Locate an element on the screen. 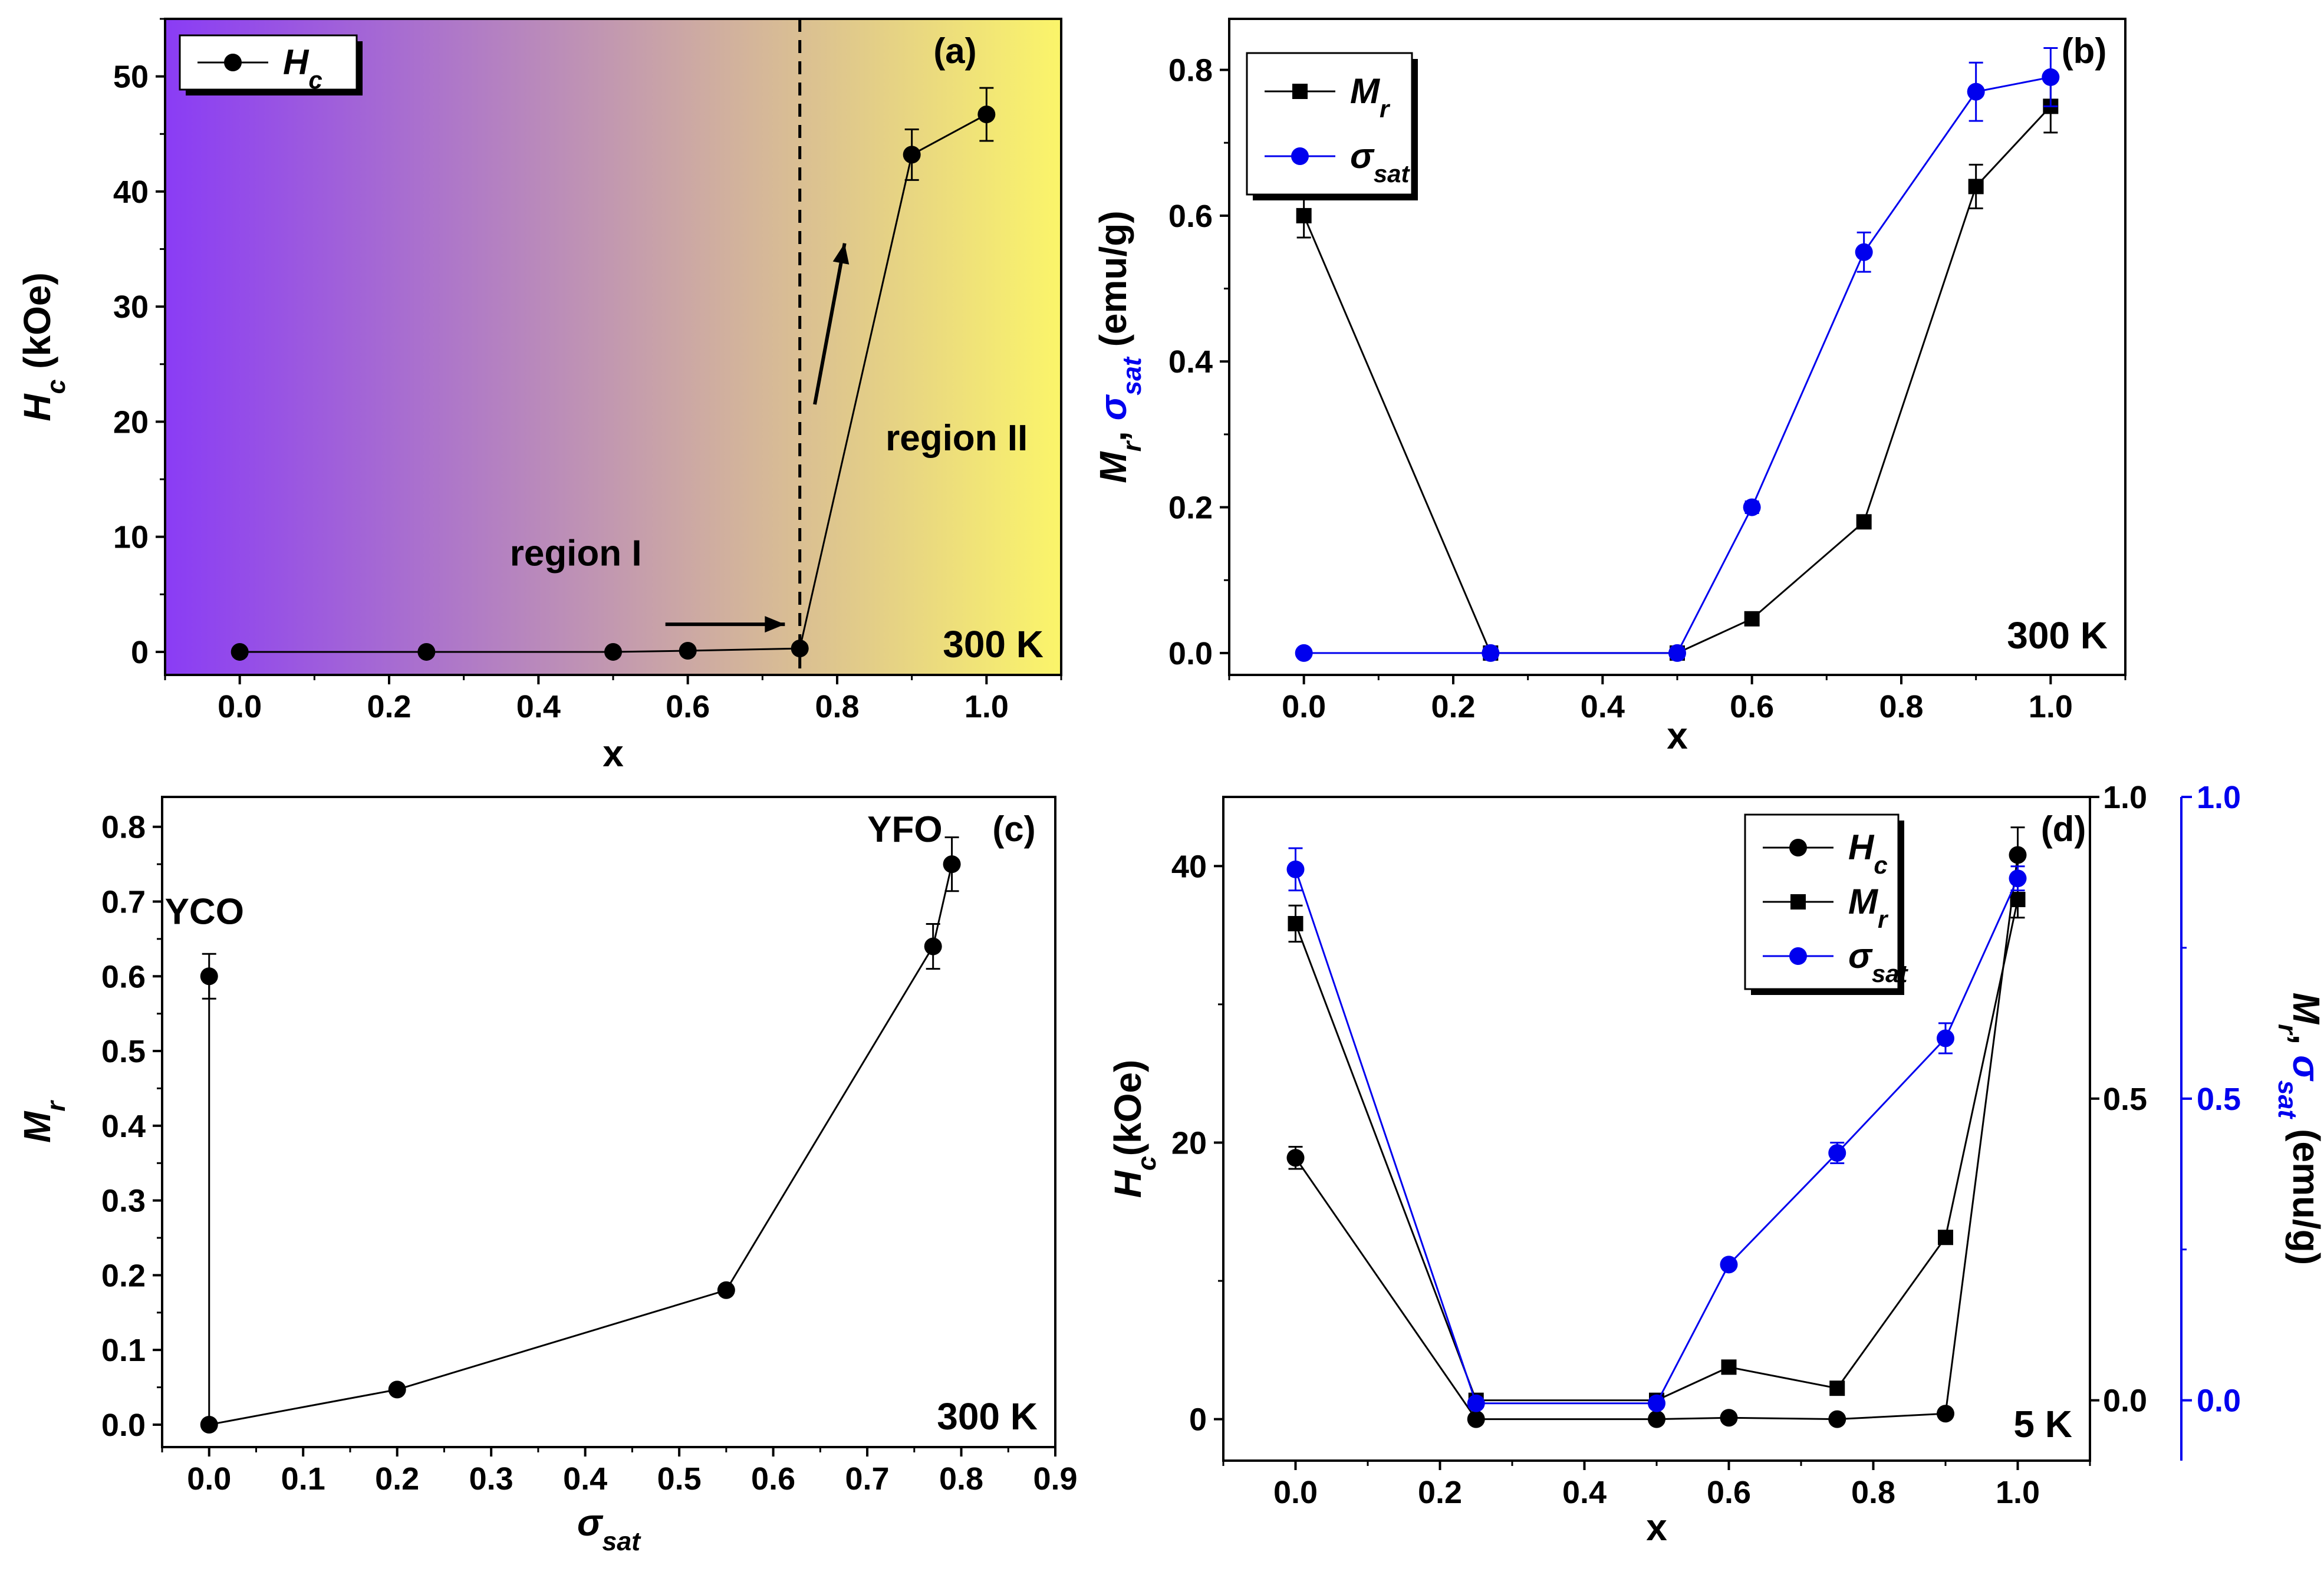 This screenshot has height=1575, width=2324. x-axis-title: σsat is located at coordinates (609, 1529).